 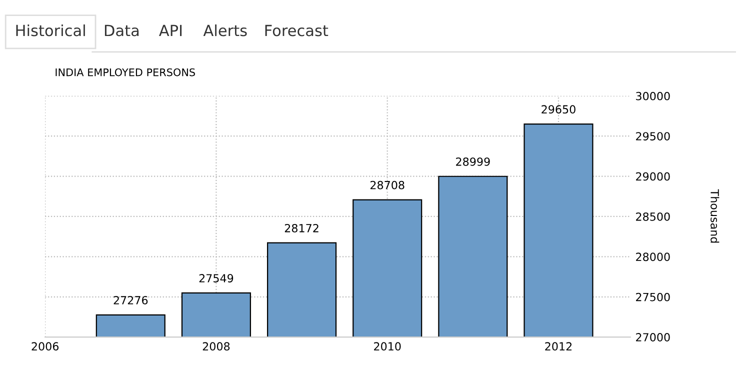 What do you see at coordinates (653, 96) in the screenshot?
I see `y-tick-label: 30000` at bounding box center [653, 96].